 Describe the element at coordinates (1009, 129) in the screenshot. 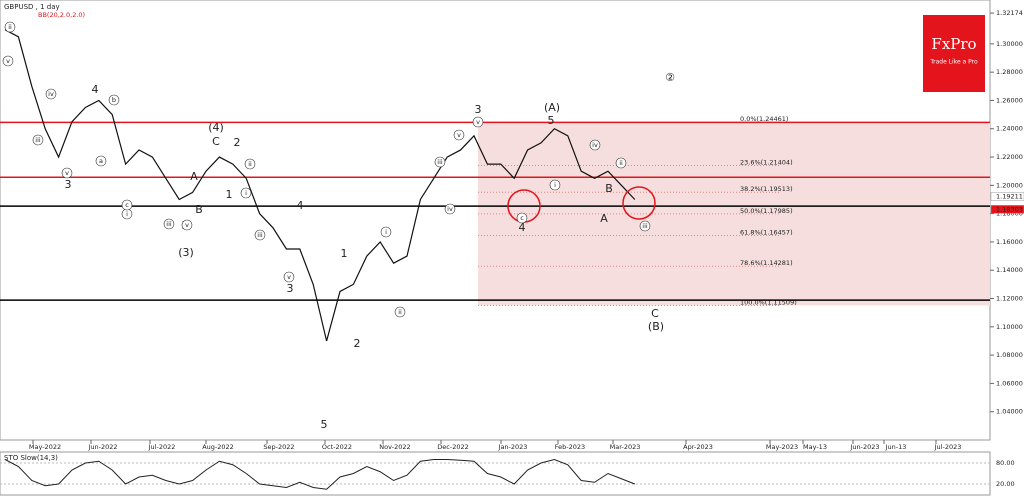

I see `y-tick-label: 1.24000` at that location.